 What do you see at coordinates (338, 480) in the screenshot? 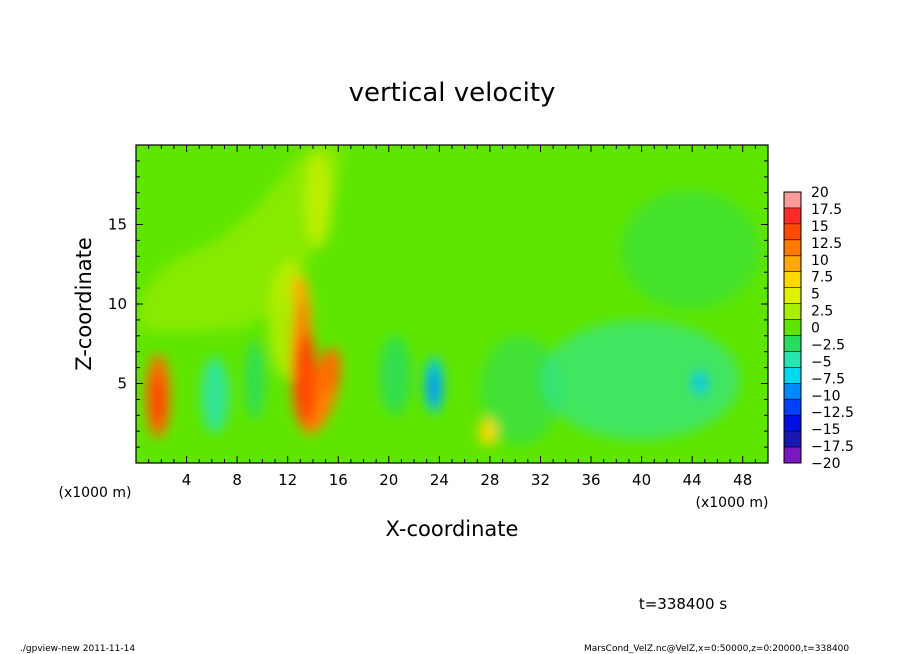
I see `x-tick-label: 16` at bounding box center [338, 480].